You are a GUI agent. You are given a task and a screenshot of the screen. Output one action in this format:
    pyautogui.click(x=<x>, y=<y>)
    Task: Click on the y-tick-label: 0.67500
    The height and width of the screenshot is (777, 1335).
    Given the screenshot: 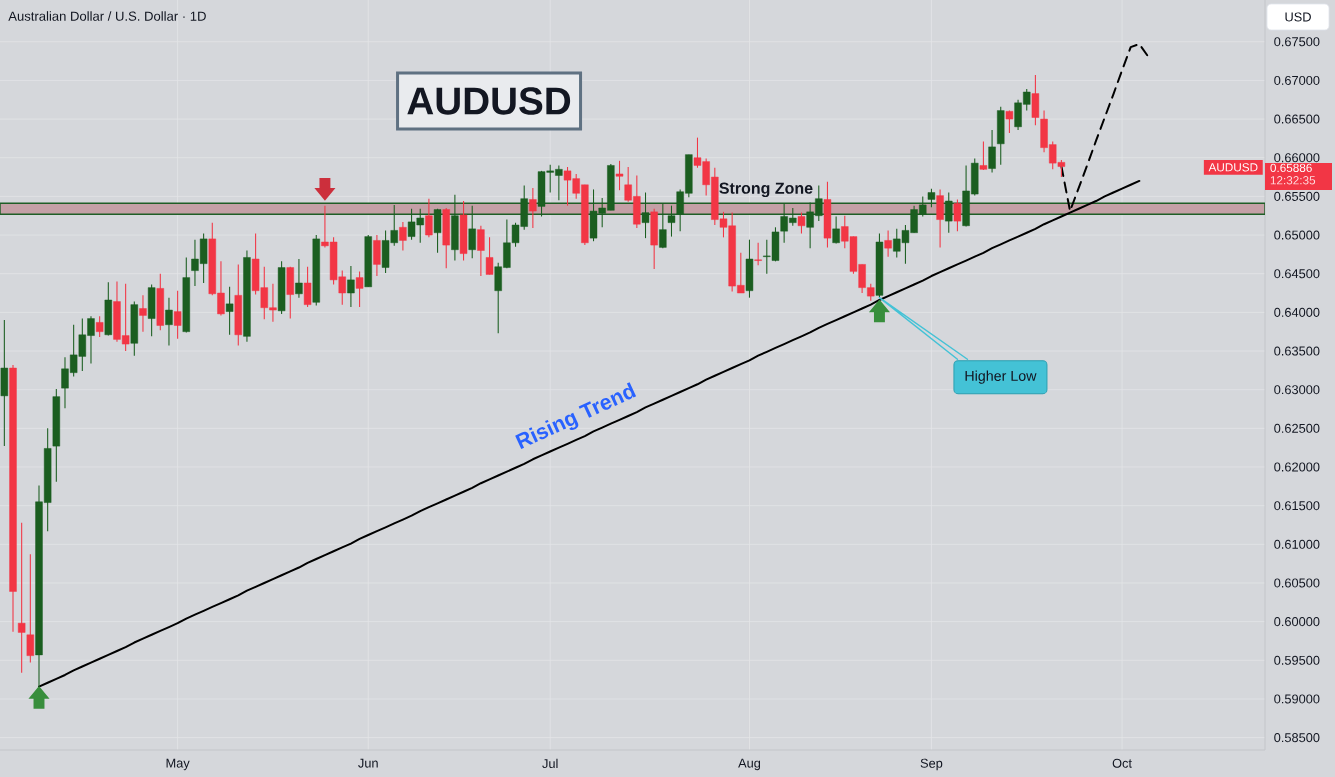 What is the action you would take?
    pyautogui.click(x=1297, y=42)
    